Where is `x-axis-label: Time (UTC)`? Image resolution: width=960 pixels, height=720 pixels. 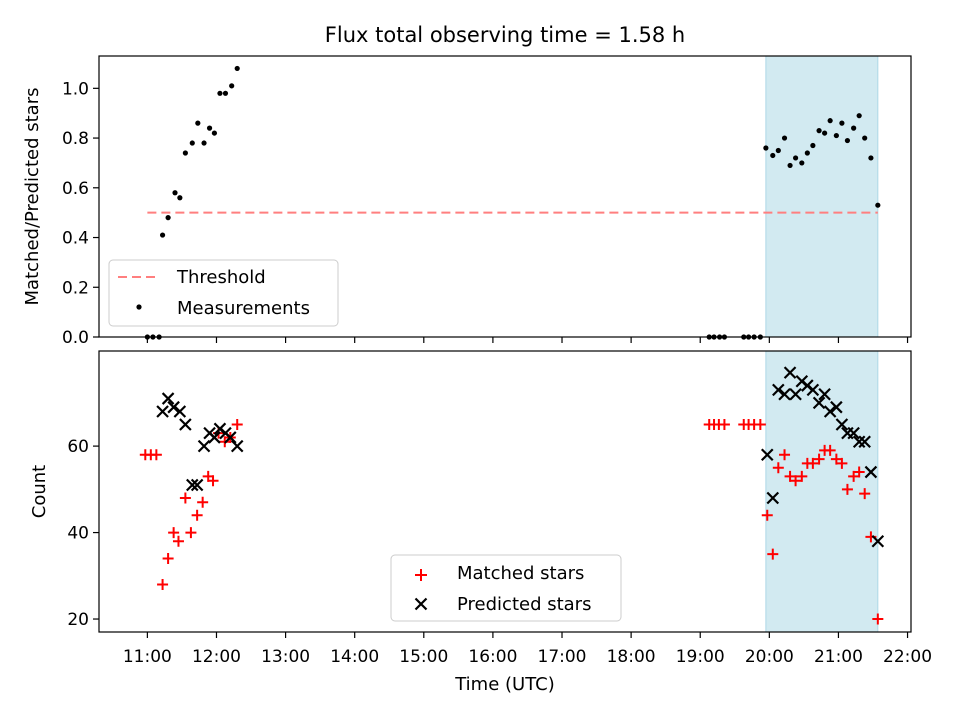
x-axis-label: Time (UTC) is located at coordinates (504, 684).